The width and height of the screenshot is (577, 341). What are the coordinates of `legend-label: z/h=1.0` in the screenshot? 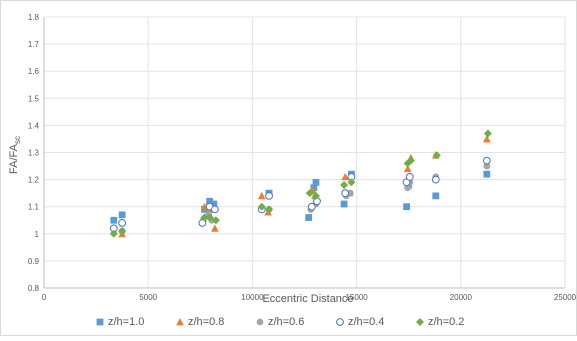 It's located at (126, 322).